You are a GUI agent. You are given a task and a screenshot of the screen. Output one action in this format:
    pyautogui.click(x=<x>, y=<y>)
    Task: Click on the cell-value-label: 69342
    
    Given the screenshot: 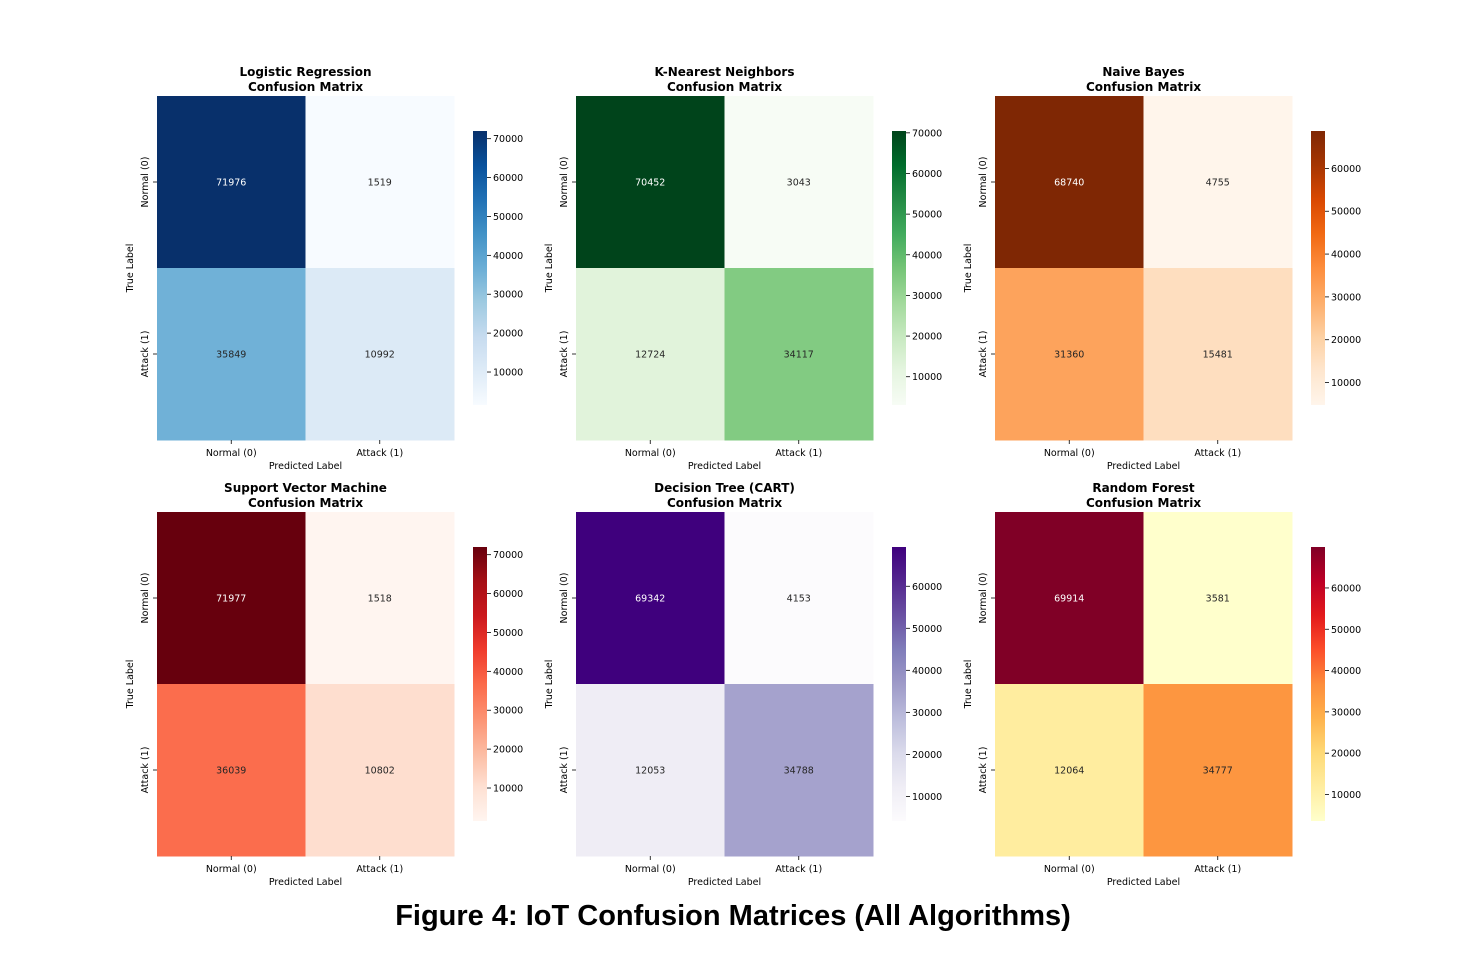 What is the action you would take?
    pyautogui.click(x=650, y=599)
    